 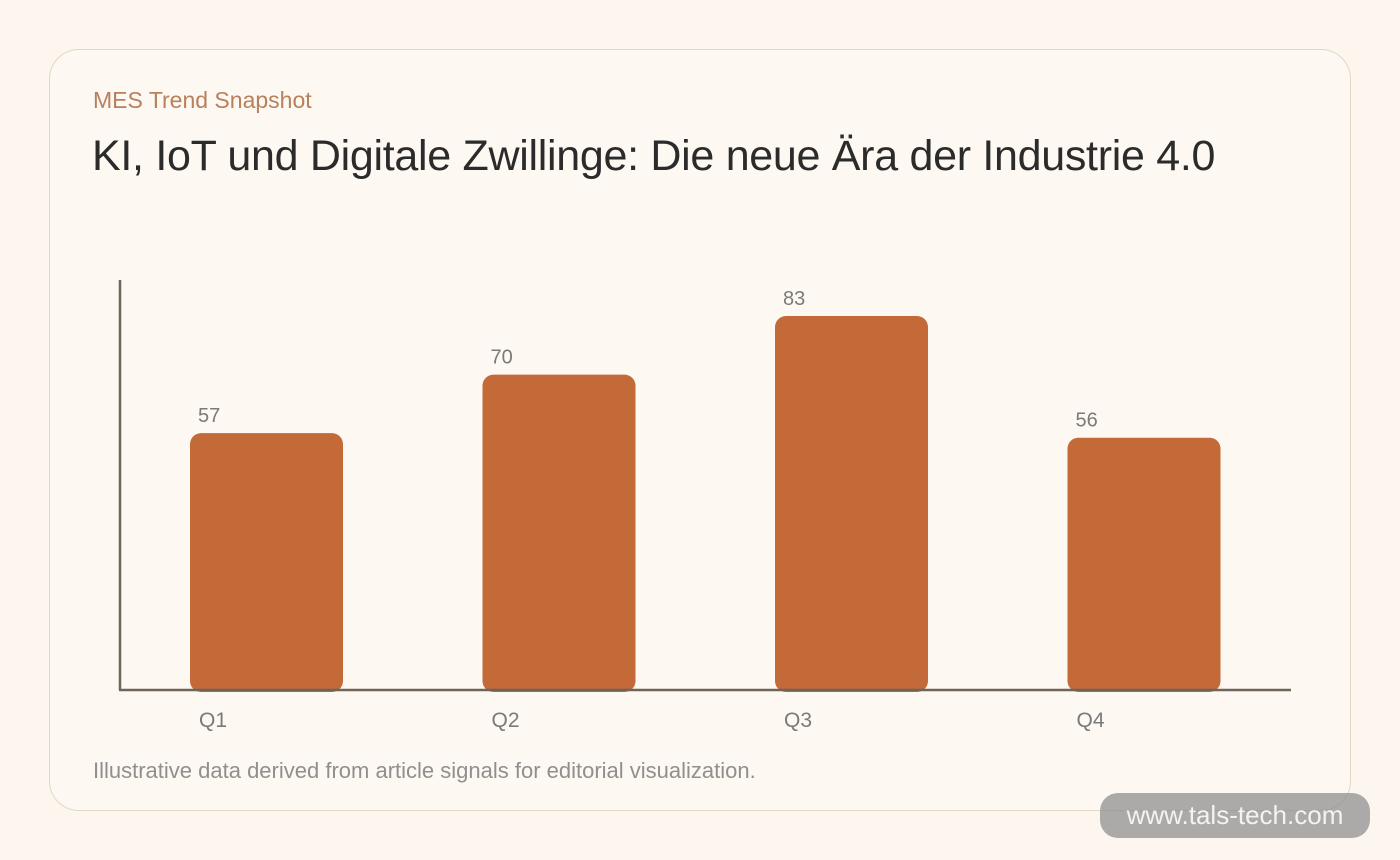 I want to click on bar-q1, so click(x=266, y=562).